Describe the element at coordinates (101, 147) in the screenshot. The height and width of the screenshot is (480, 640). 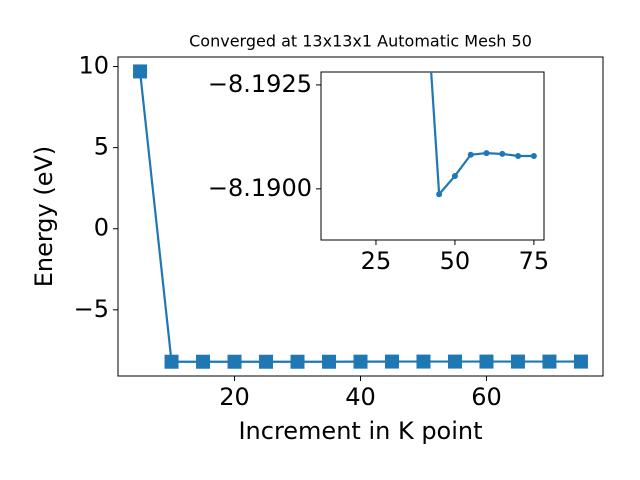
I see `y-tick-label: 5` at that location.